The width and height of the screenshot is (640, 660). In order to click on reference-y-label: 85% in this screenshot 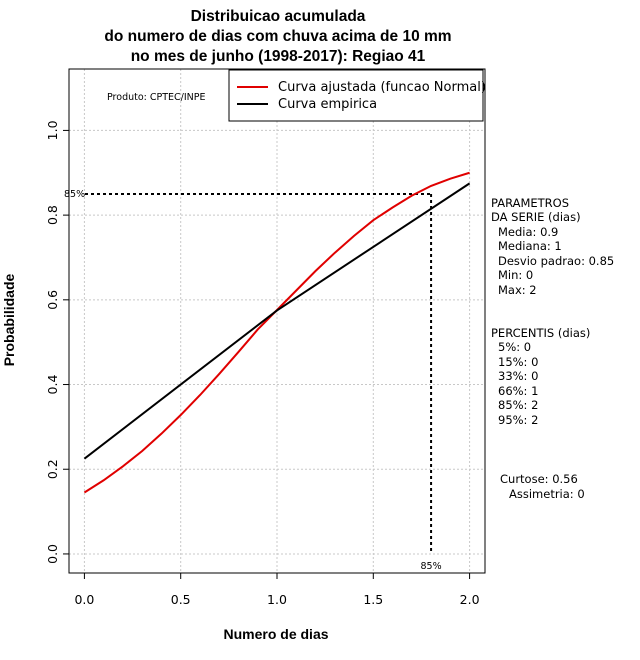, I will do `click(74, 194)`.